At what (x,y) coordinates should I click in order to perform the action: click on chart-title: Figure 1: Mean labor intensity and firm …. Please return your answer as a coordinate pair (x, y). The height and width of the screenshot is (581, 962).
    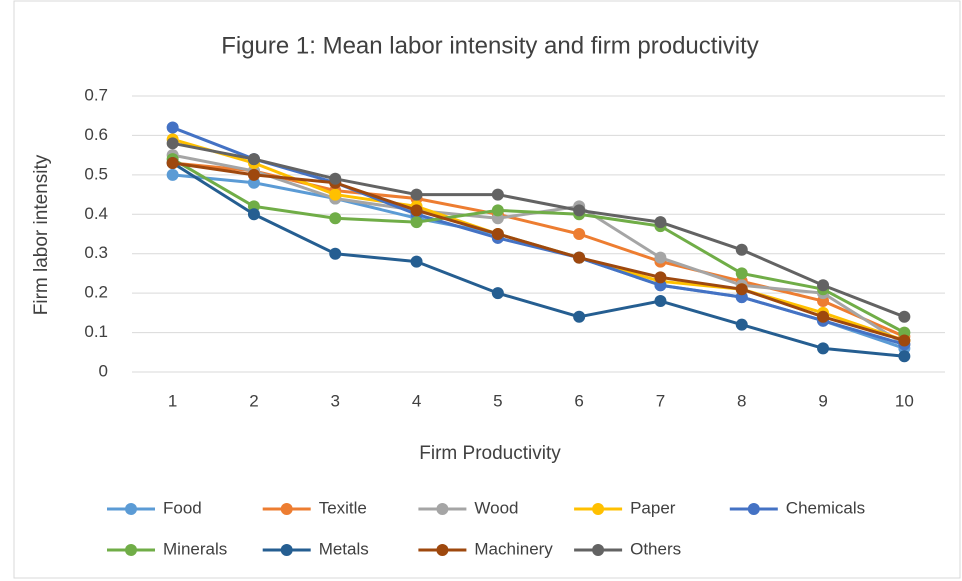
    Looking at the image, I should click on (490, 45).